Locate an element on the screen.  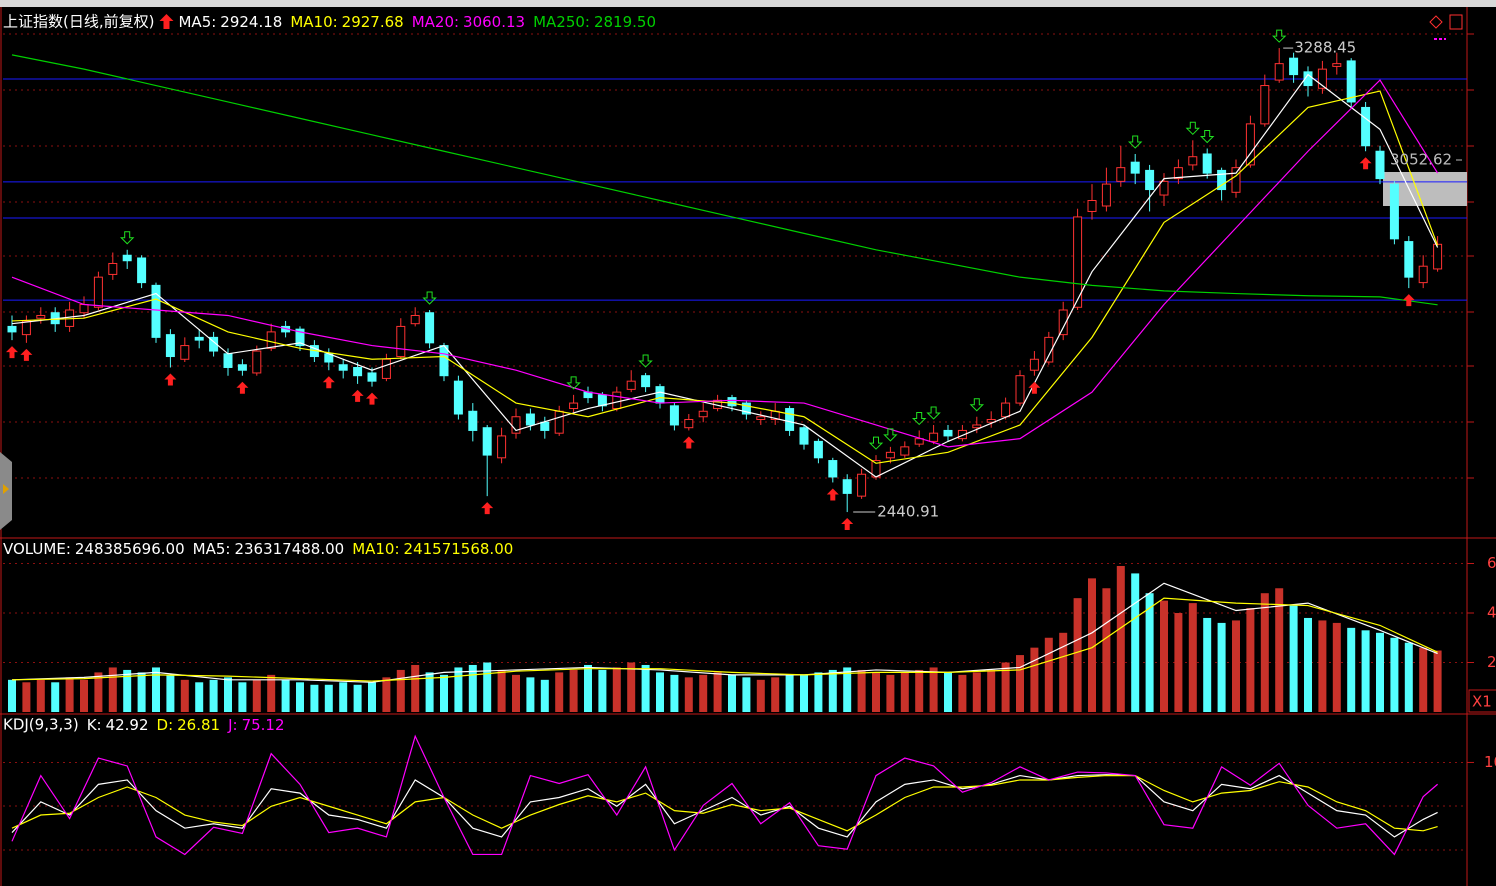
legend-text: 26.81 is located at coordinates (198, 725).